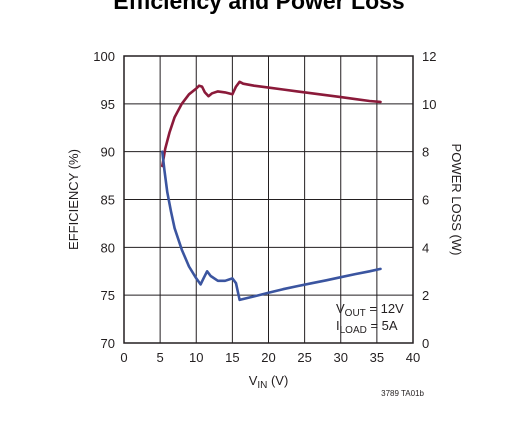 The width and height of the screenshot is (519, 424). Describe the element at coordinates (429, 104) in the screenshot. I see `y-right-tick-label: 10` at that location.